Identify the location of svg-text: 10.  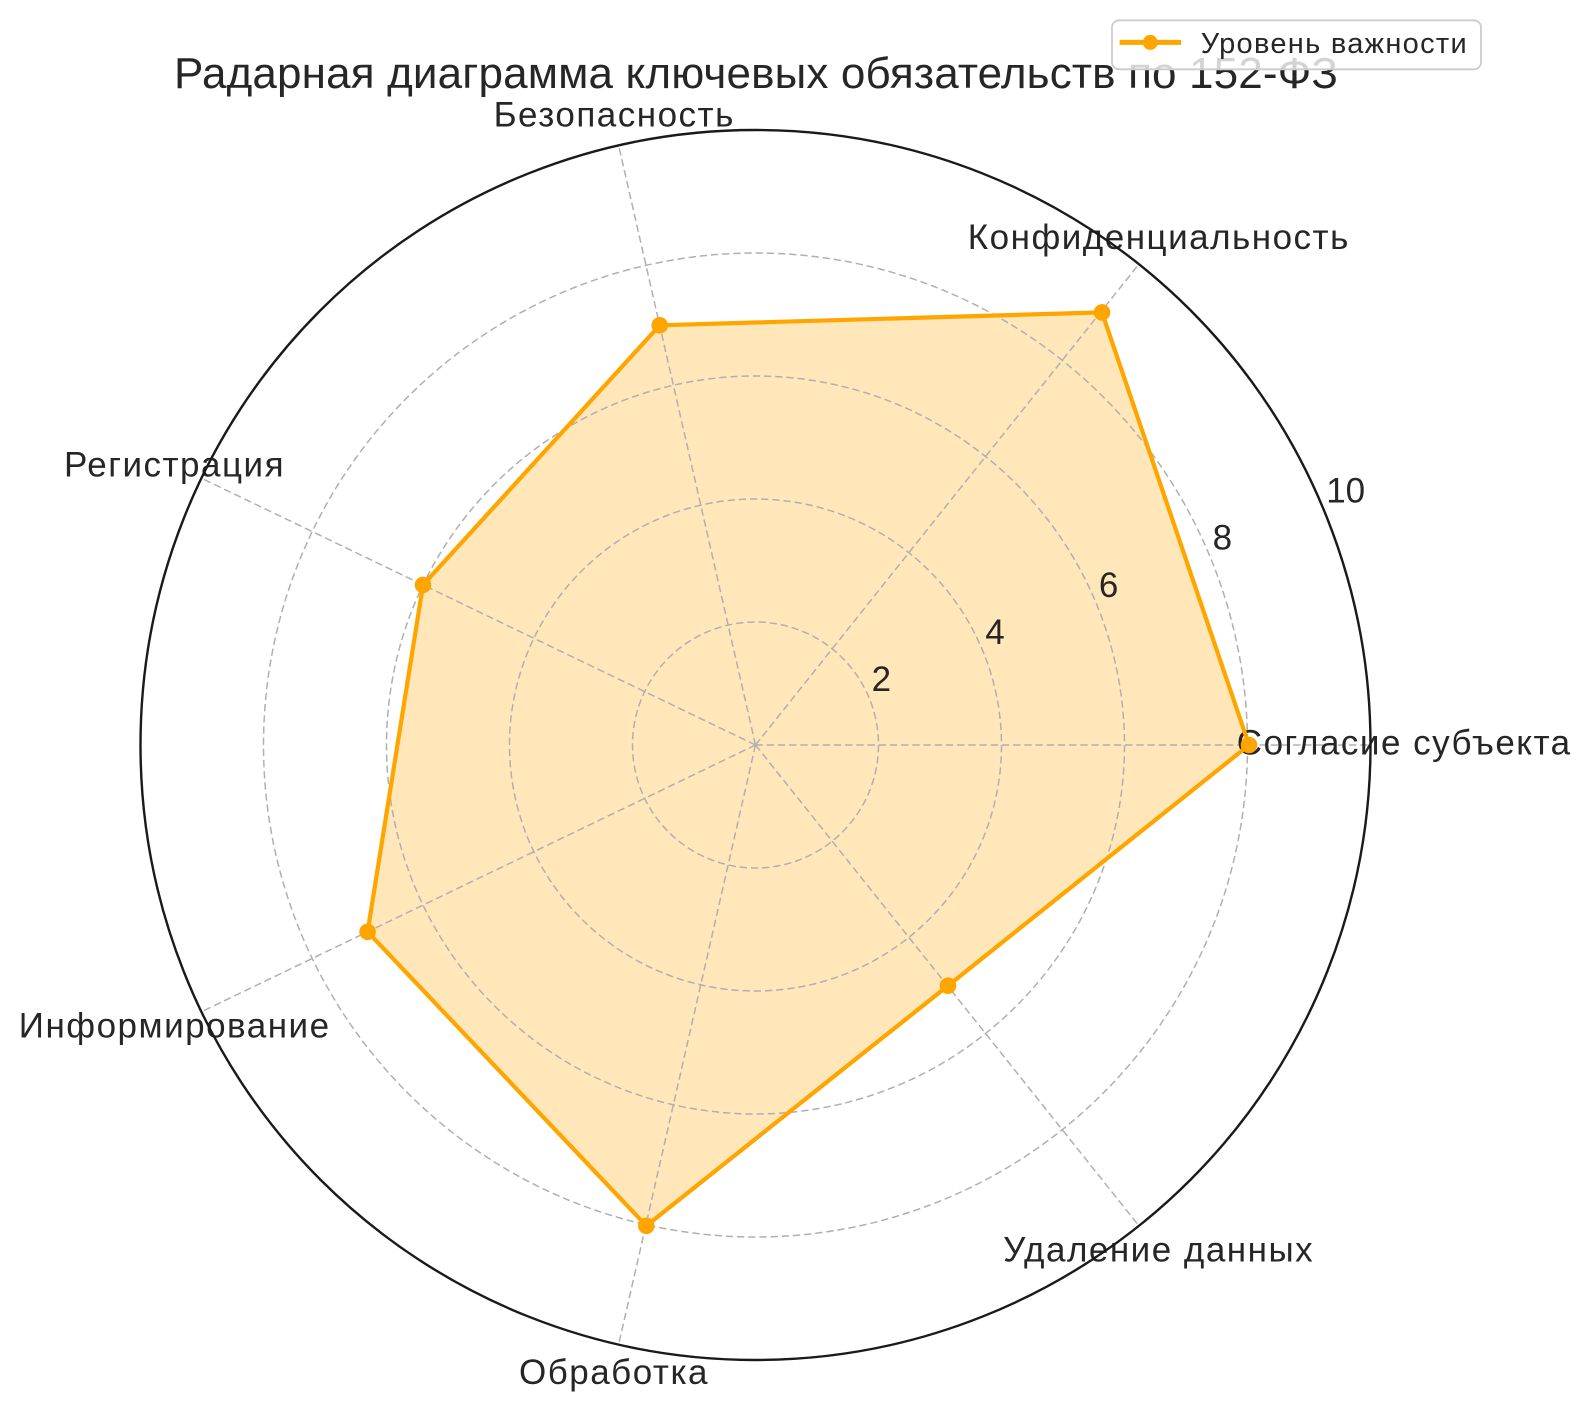
(1345, 491).